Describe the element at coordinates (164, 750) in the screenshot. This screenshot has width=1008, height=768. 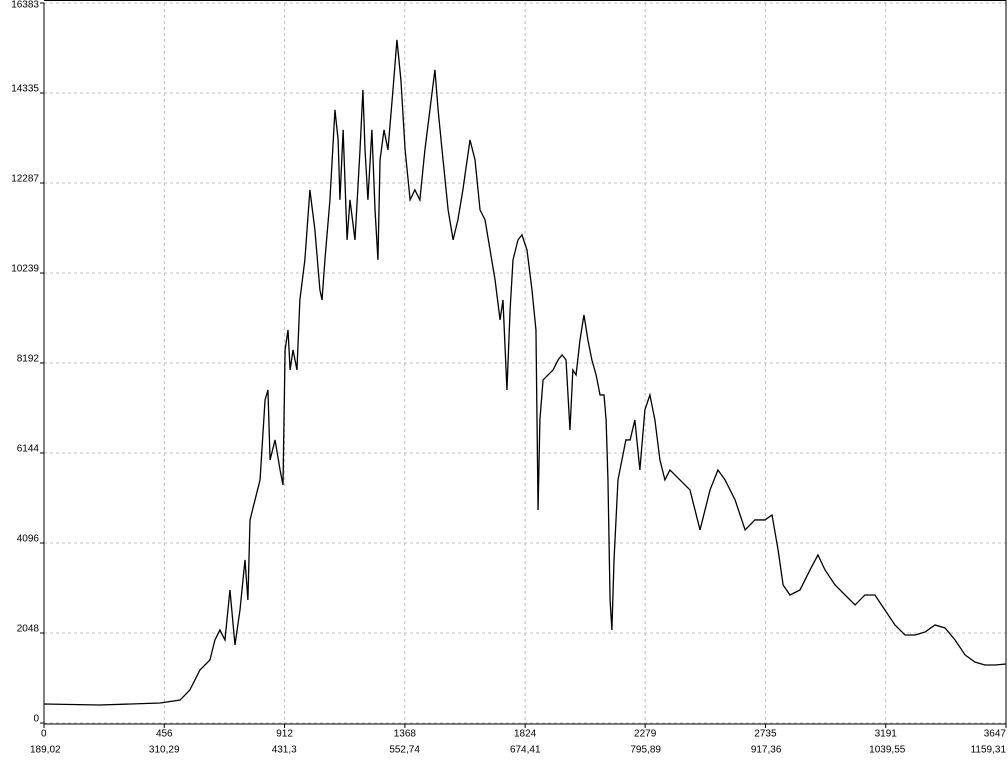
I see `x2-tick-label: 310,29` at that location.